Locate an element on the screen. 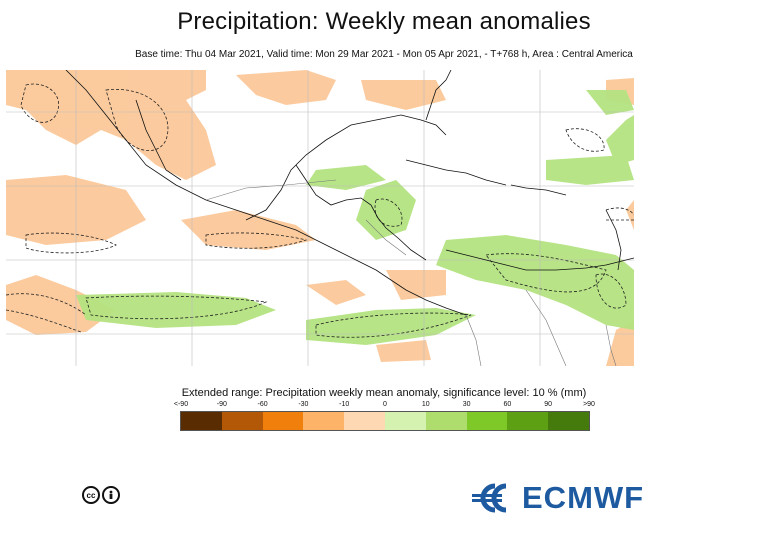 The width and height of the screenshot is (768, 540). legend-tick-label: >90 is located at coordinates (589, 404).